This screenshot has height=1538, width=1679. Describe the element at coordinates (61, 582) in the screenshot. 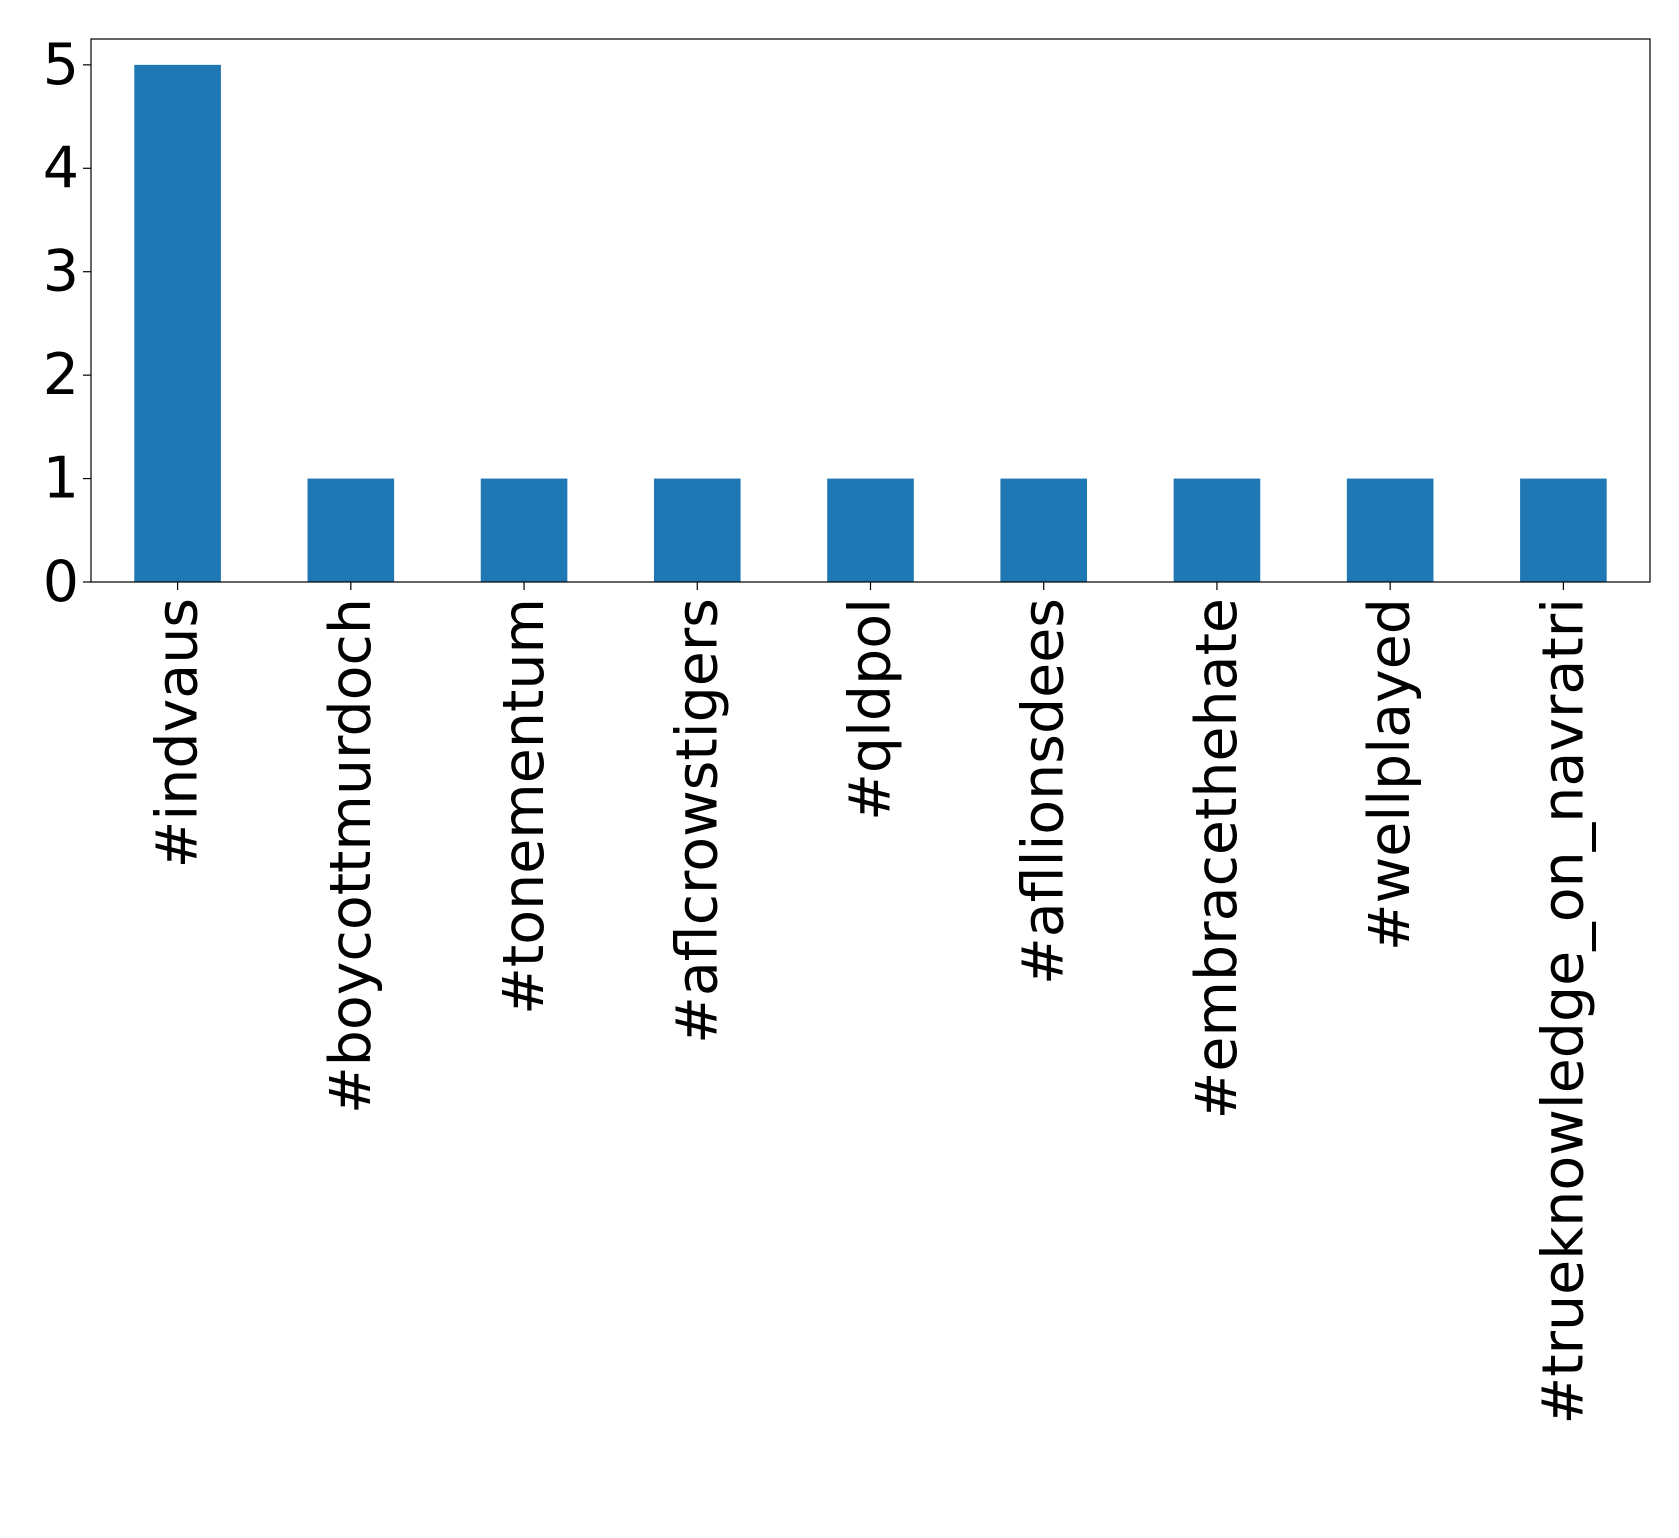

I see `y-tick-label: 0` at that location.